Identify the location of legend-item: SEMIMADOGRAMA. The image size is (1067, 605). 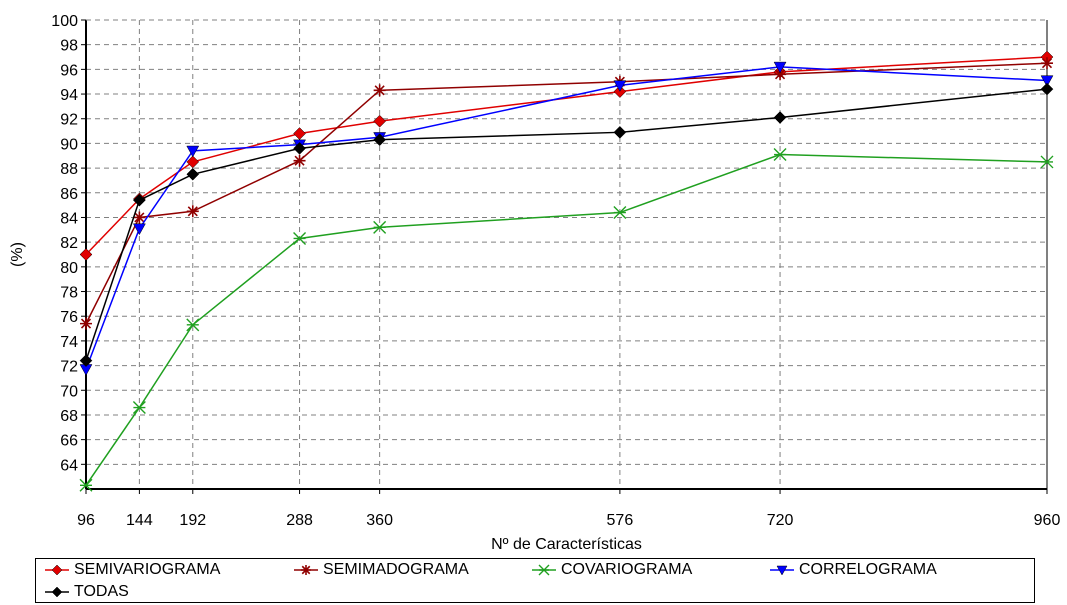
(381, 570).